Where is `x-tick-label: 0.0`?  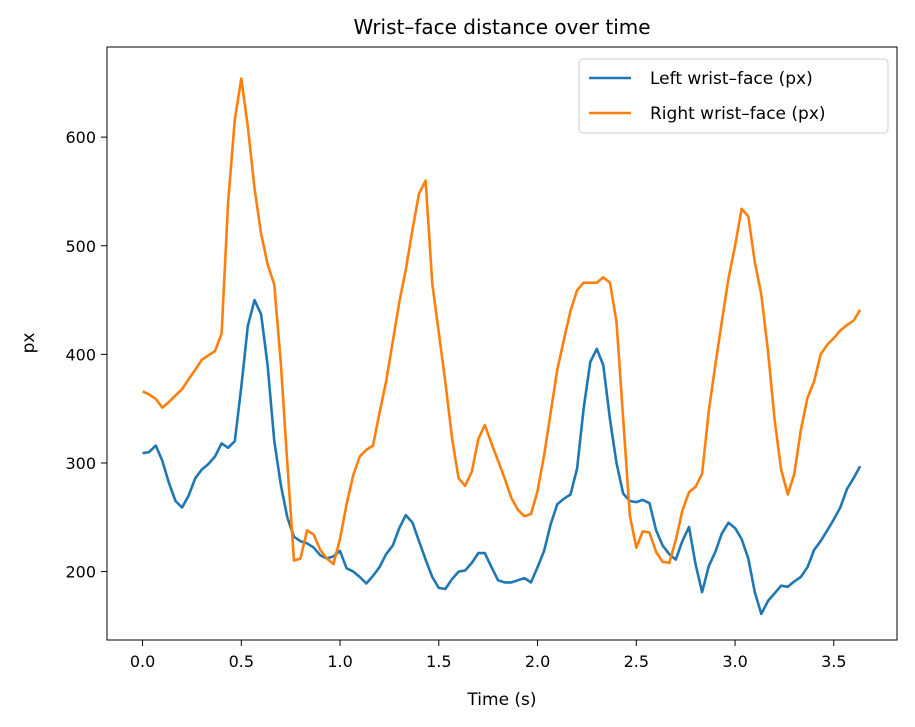 x-tick-label: 0.0 is located at coordinates (142, 661).